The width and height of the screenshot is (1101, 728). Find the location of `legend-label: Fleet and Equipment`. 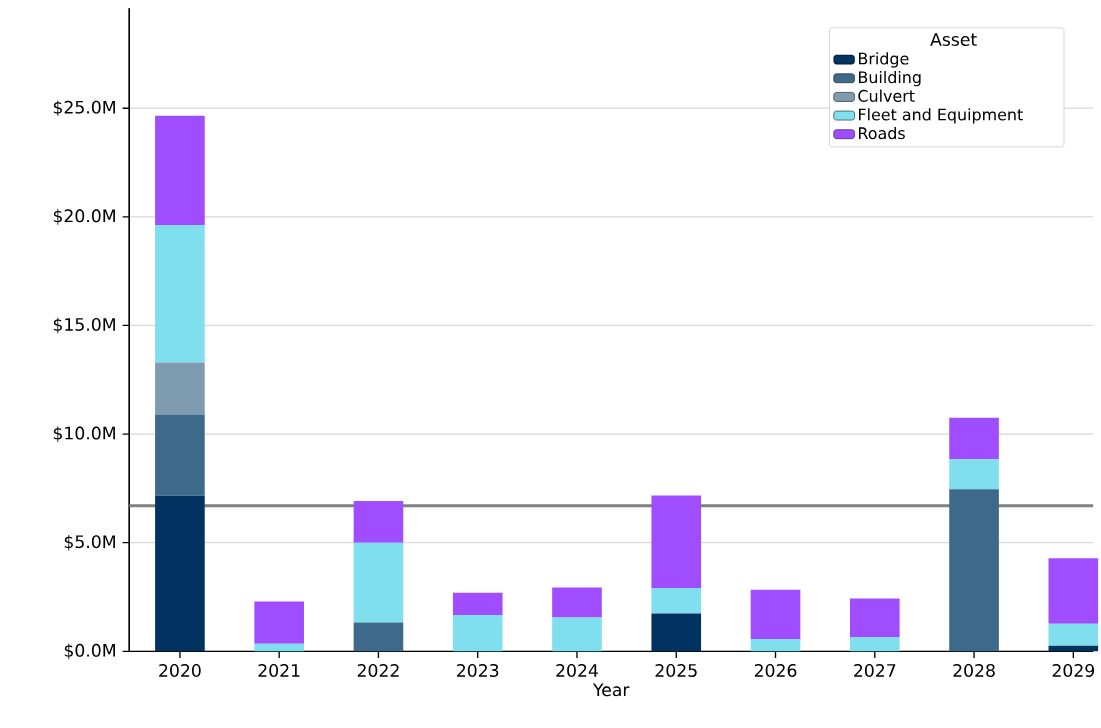

legend-label: Fleet and Equipment is located at coordinates (941, 116).